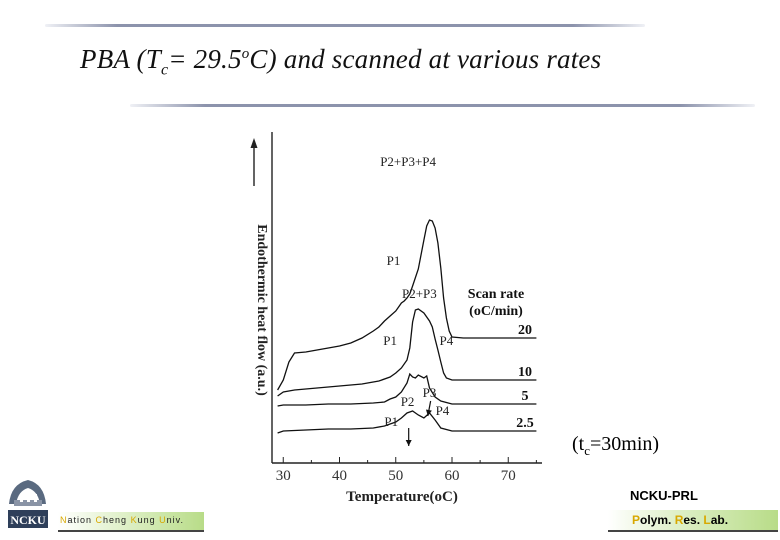  I want to click on title-subscript: c, so click(164, 70).